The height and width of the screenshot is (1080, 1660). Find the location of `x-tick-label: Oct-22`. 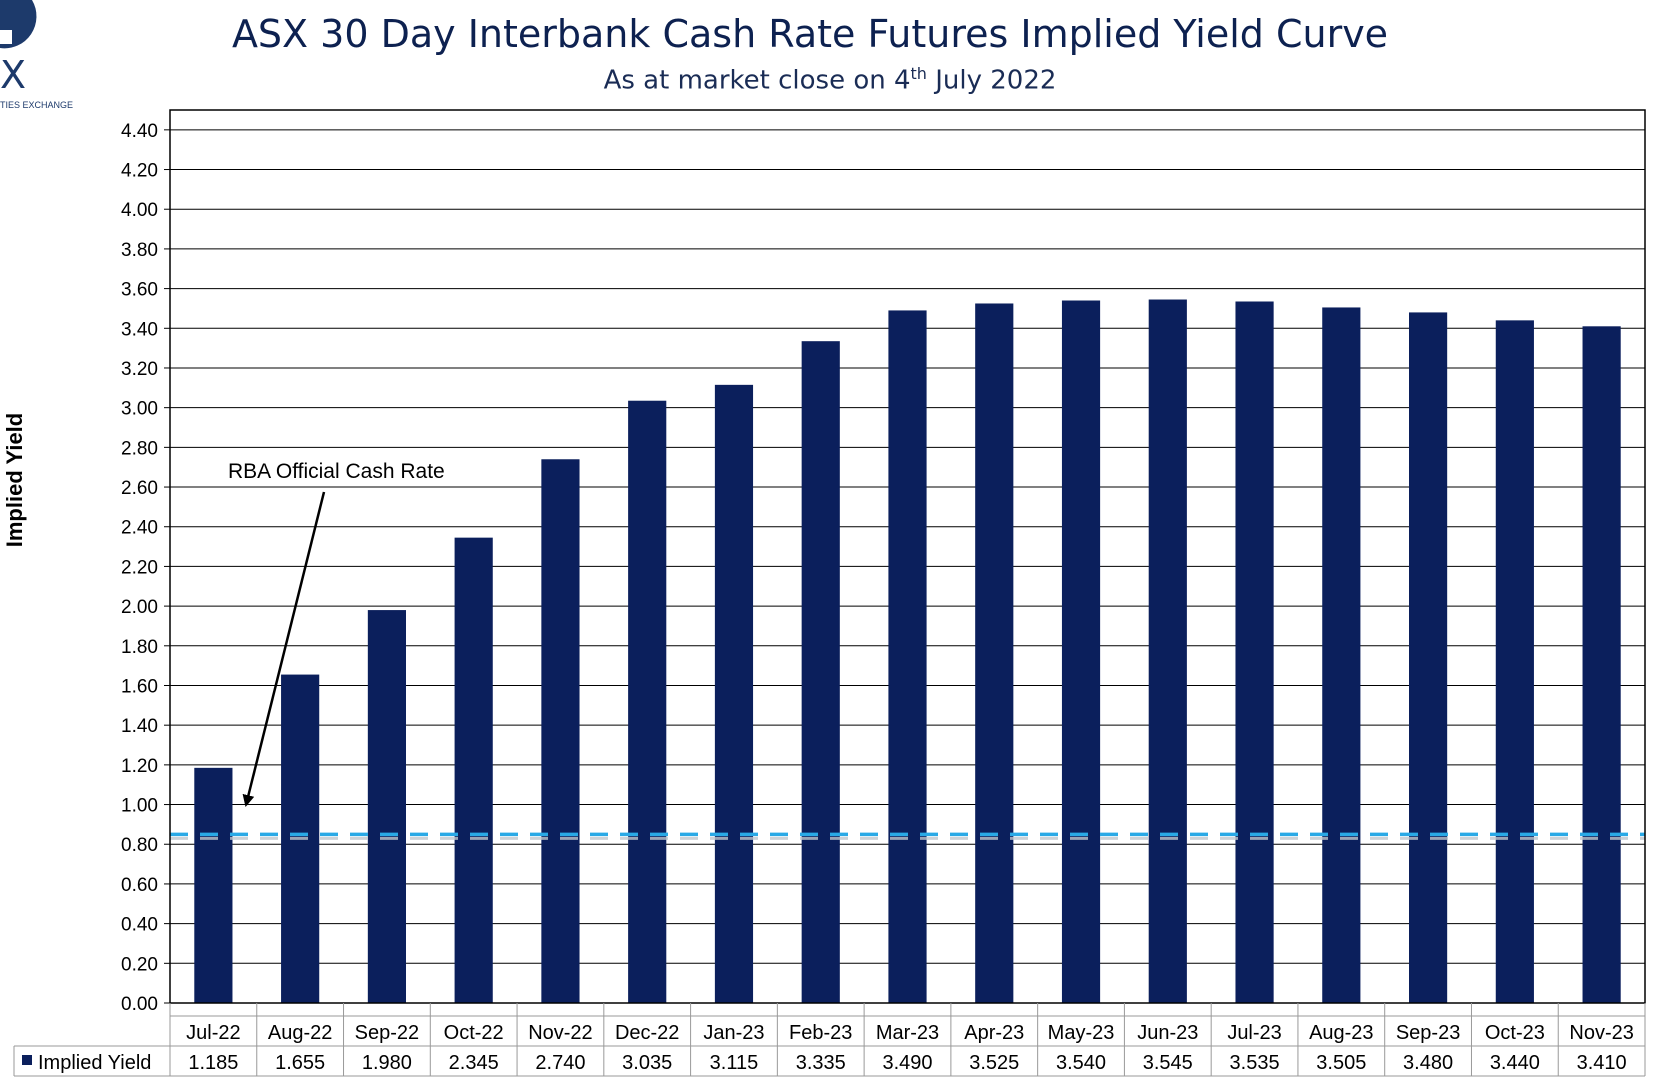

x-tick-label: Oct-22 is located at coordinates (474, 1033).